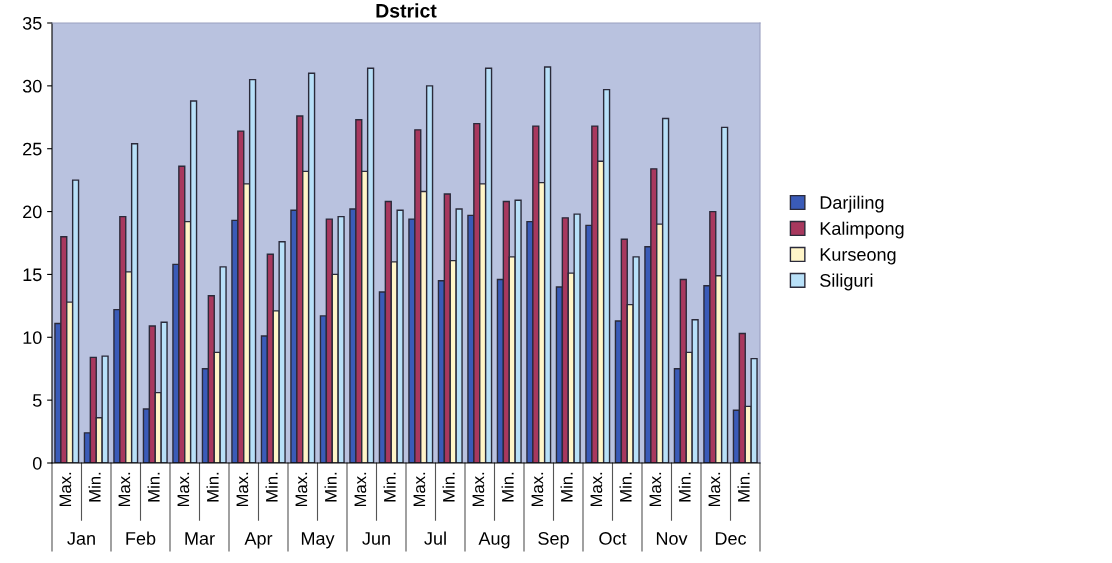 This screenshot has height=563, width=1112. I want to click on y-tick-label: 5, so click(37, 400).